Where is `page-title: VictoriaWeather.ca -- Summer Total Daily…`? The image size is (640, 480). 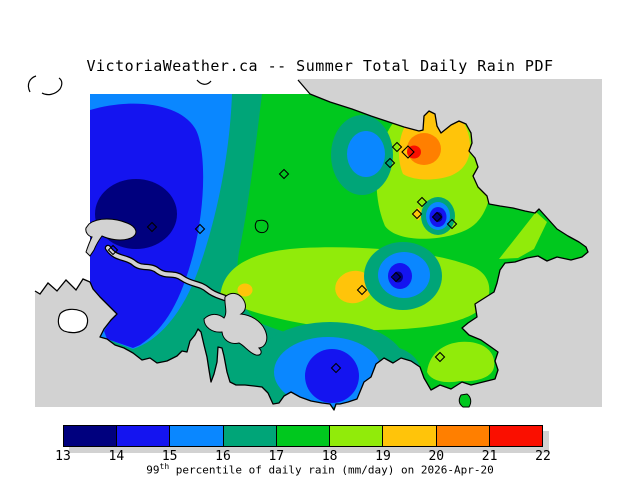
page-title: VictoriaWeather.ca -- Summer Total Daily… is located at coordinates (320, 66).